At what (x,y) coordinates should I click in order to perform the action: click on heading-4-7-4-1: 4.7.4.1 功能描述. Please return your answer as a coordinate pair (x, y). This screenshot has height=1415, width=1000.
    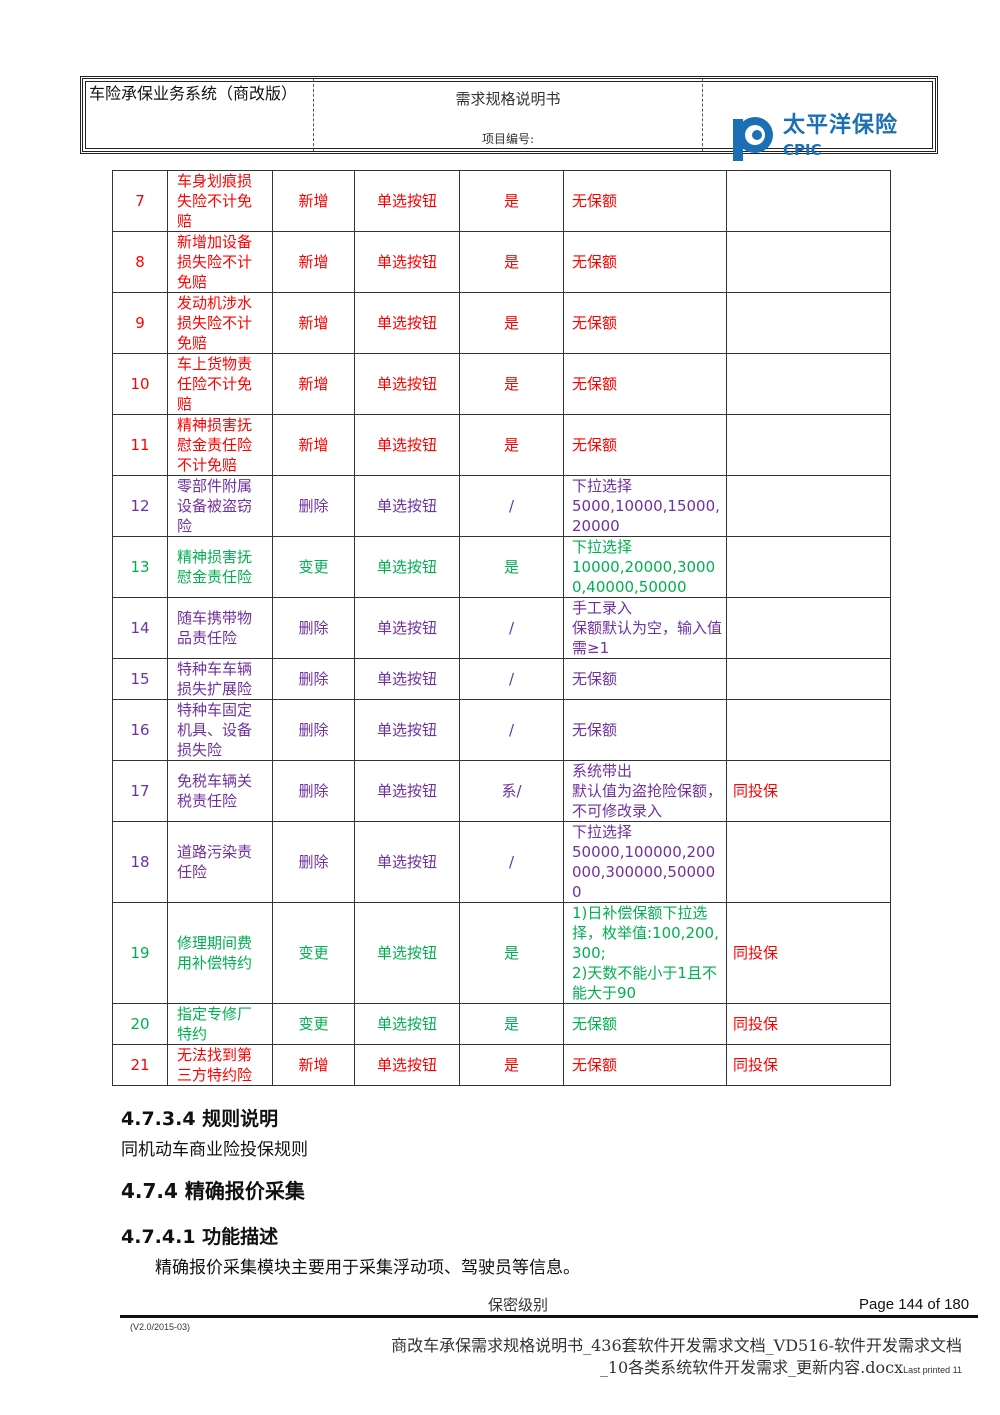
    Looking at the image, I should click on (200, 1237).